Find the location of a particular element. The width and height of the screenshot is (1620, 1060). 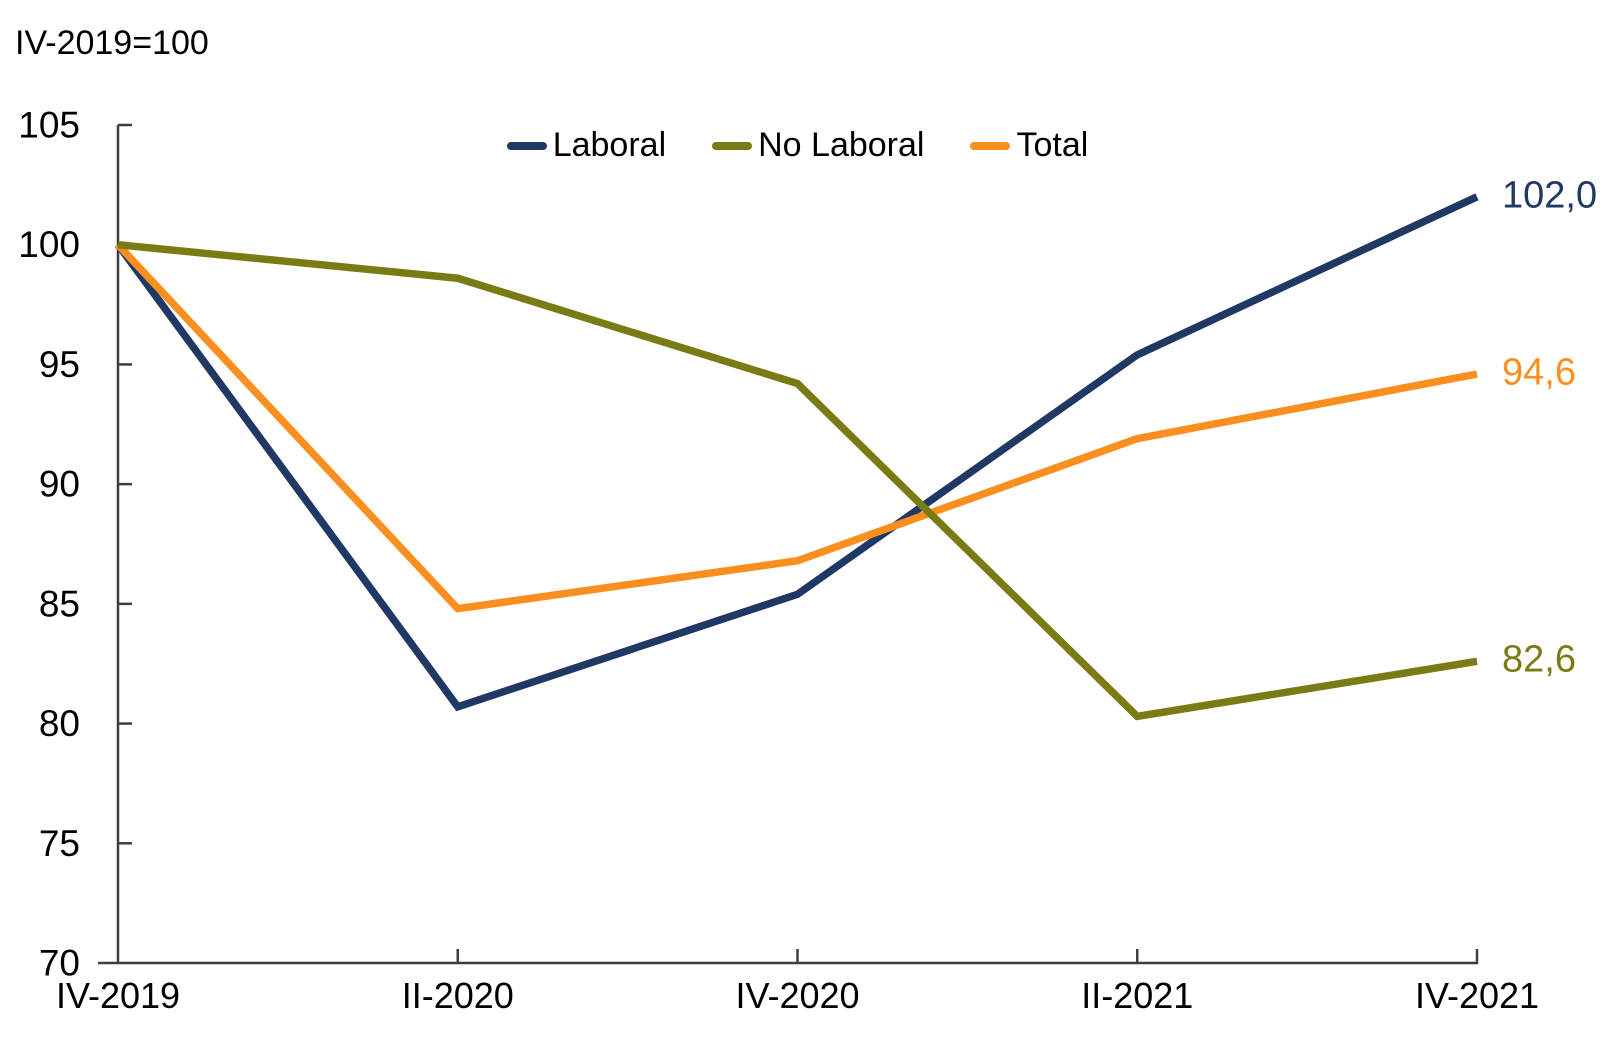

legend-item-no-laboral: No Laboral is located at coordinates (818, 145).